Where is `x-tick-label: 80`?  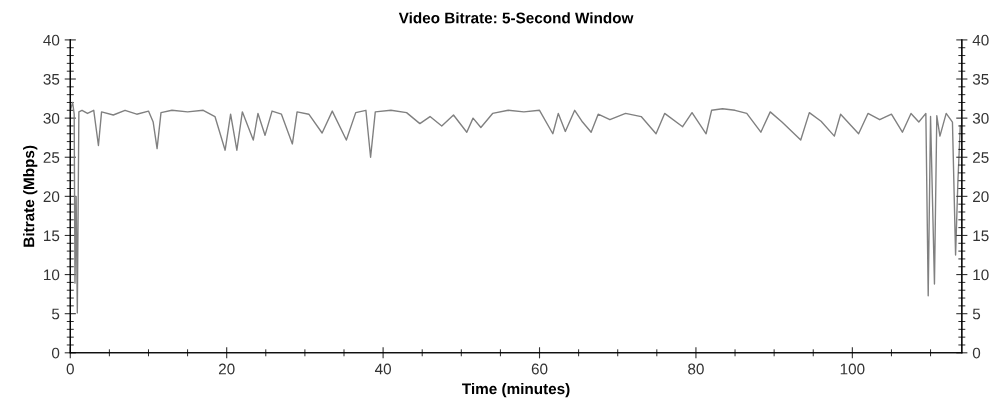
x-tick-label: 80 is located at coordinates (696, 369).